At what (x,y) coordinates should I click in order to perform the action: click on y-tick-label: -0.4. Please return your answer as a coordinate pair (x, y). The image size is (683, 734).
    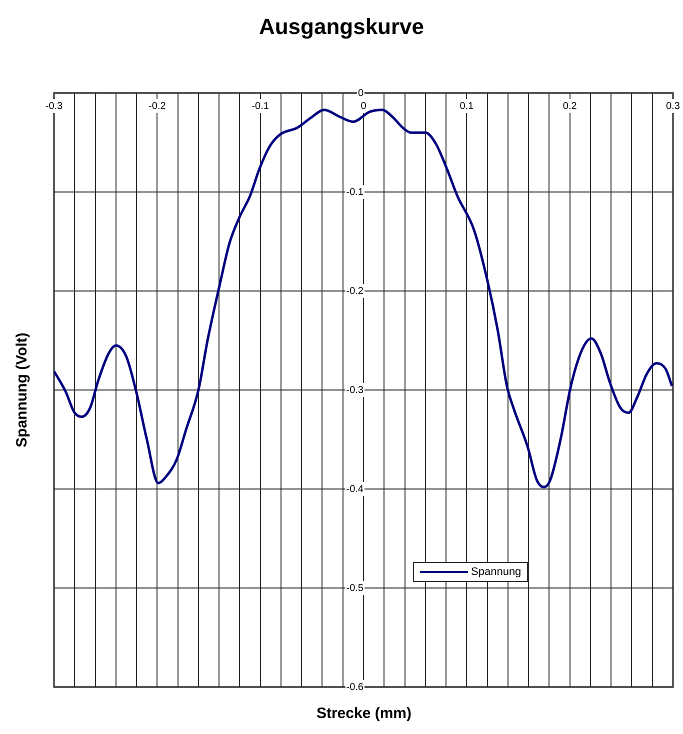
    Looking at the image, I should click on (355, 489).